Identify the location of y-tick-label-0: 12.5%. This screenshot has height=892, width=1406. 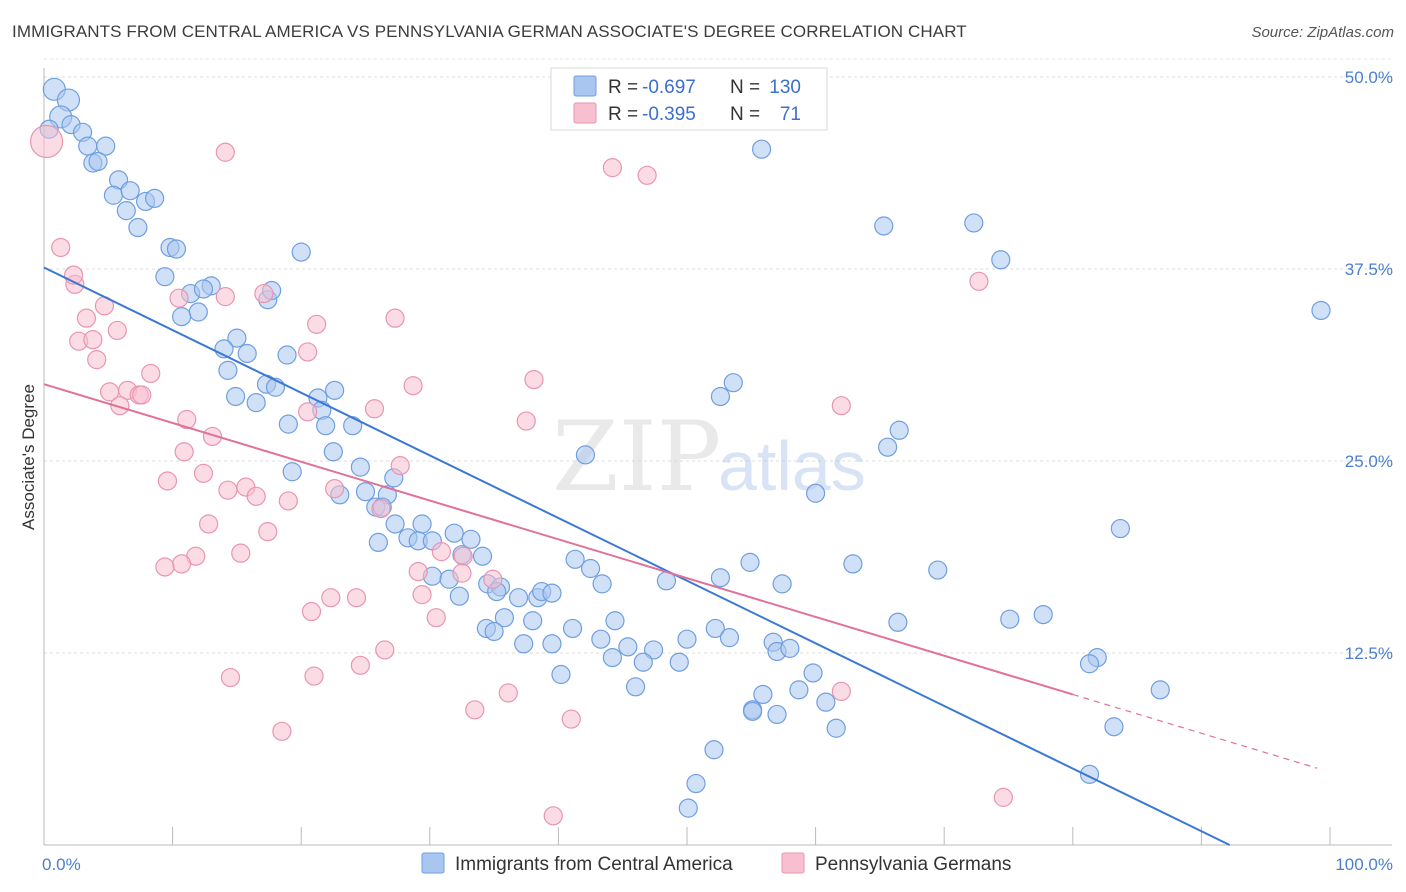
(1369, 653).